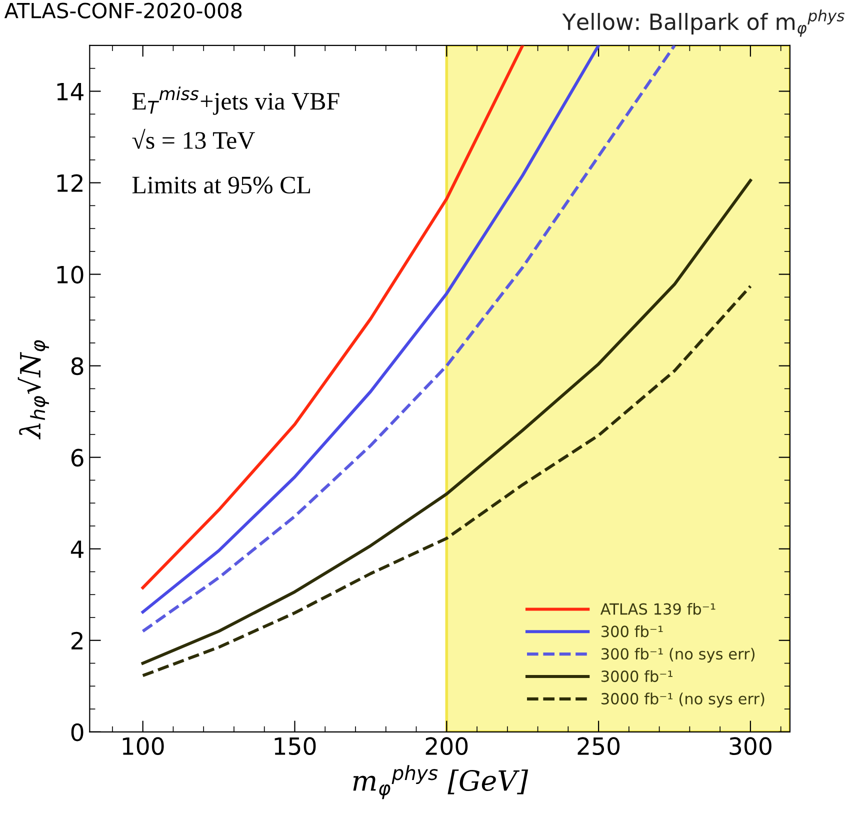 Image resolution: width=854 pixels, height=827 pixels. Describe the element at coordinates (440, 782) in the screenshot. I see `x-axis-title: m$_{φ}$$^{phys}$ [GeV]` at that location.